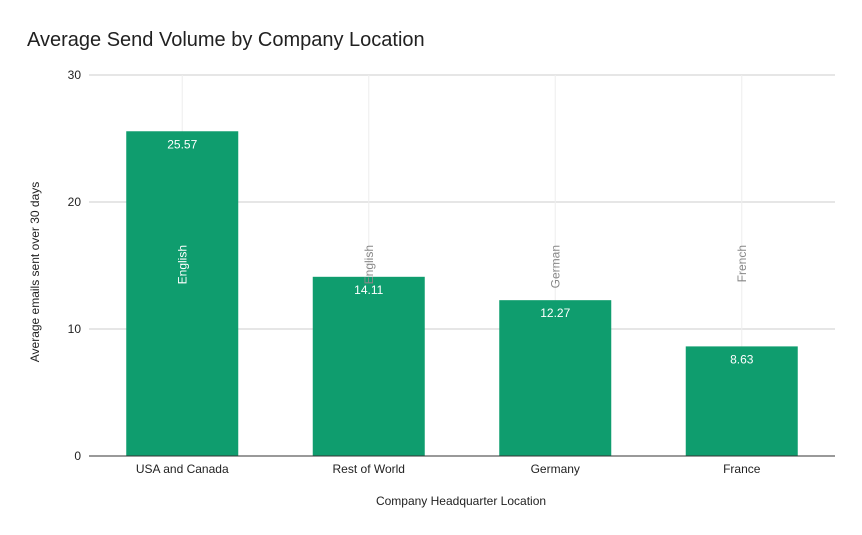  Describe the element at coordinates (226, 40) in the screenshot. I see `chart-title: Average Send Volume by Company Location` at that location.